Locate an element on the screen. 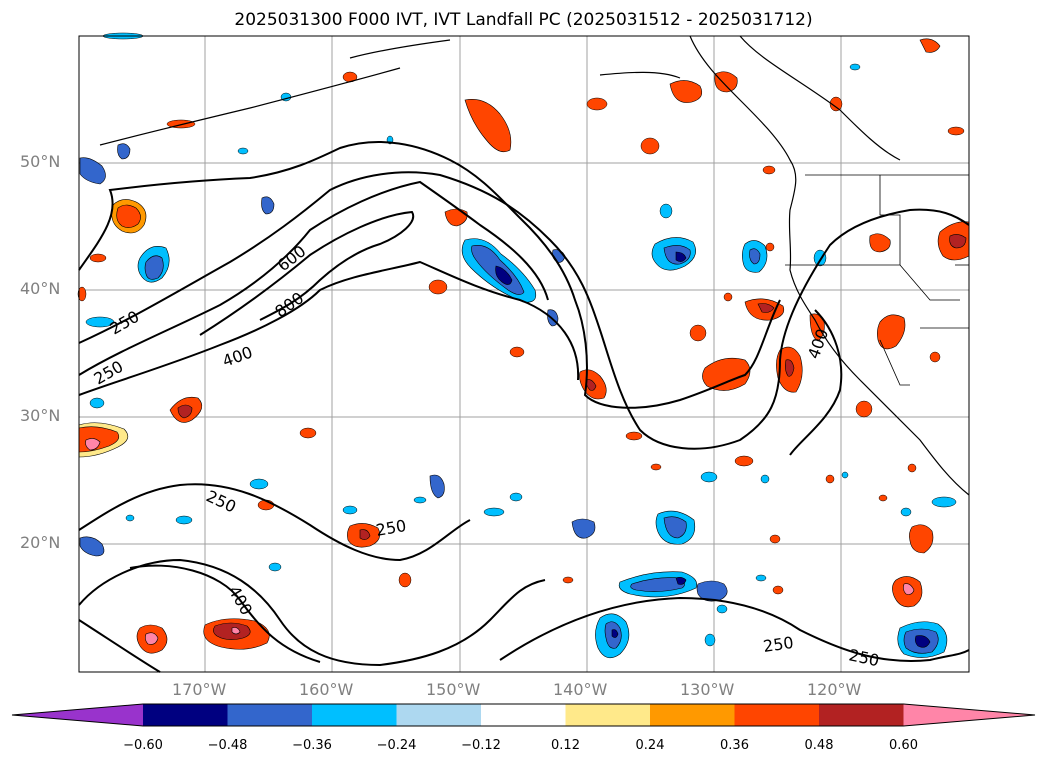 Image resolution: width=1047 pixels, height=765 pixels. contour-400-north is located at coordinates (329, 328).